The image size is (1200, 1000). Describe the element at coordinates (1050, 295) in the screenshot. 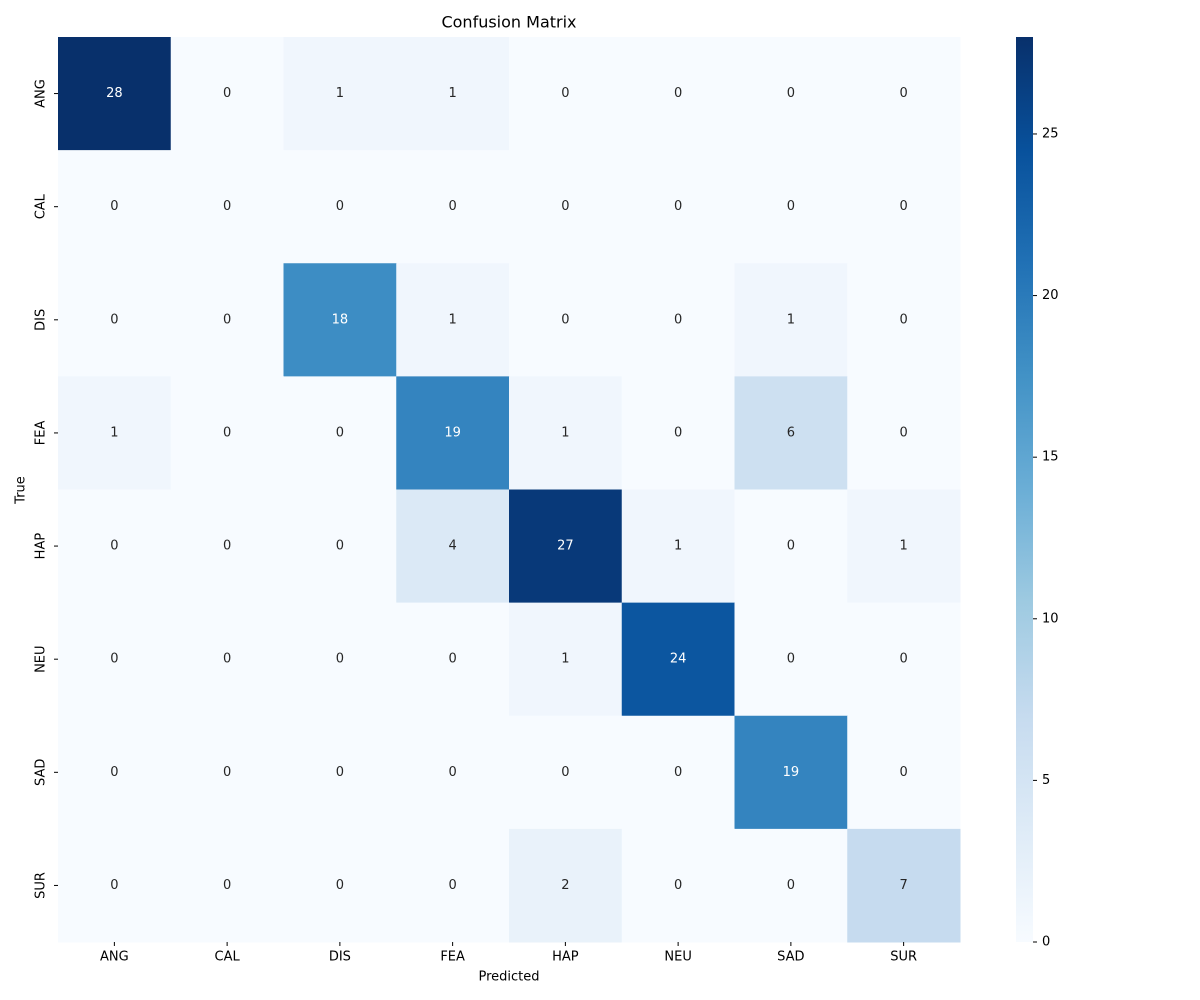

I see `colorbar-tick-label: 20` at that location.